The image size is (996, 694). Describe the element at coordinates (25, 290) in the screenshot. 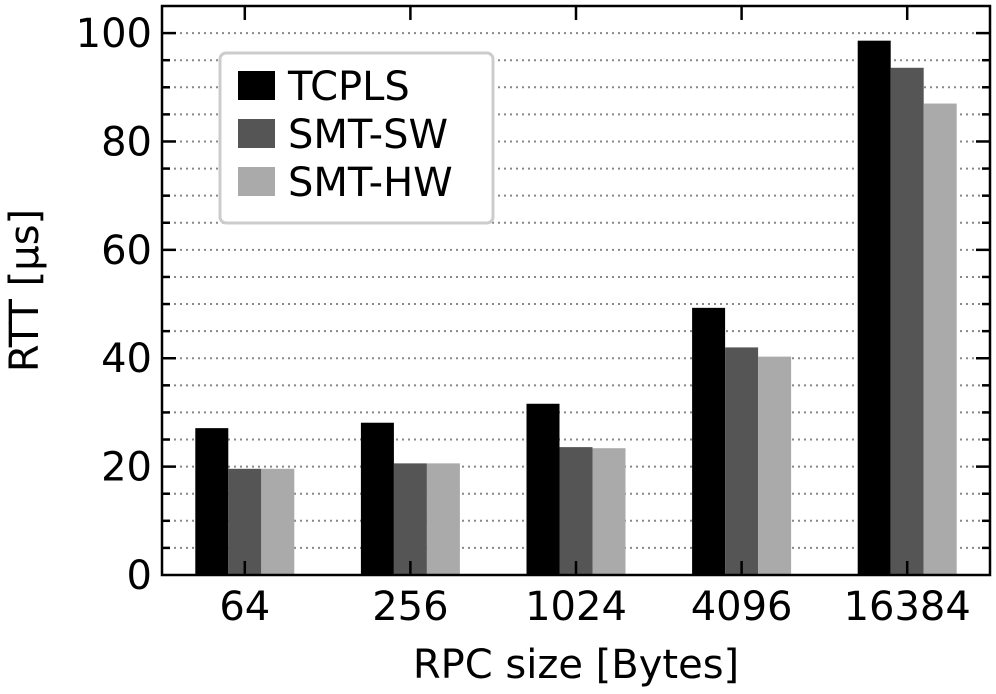

I see `y-axis-title: RTT [µs]` at that location.